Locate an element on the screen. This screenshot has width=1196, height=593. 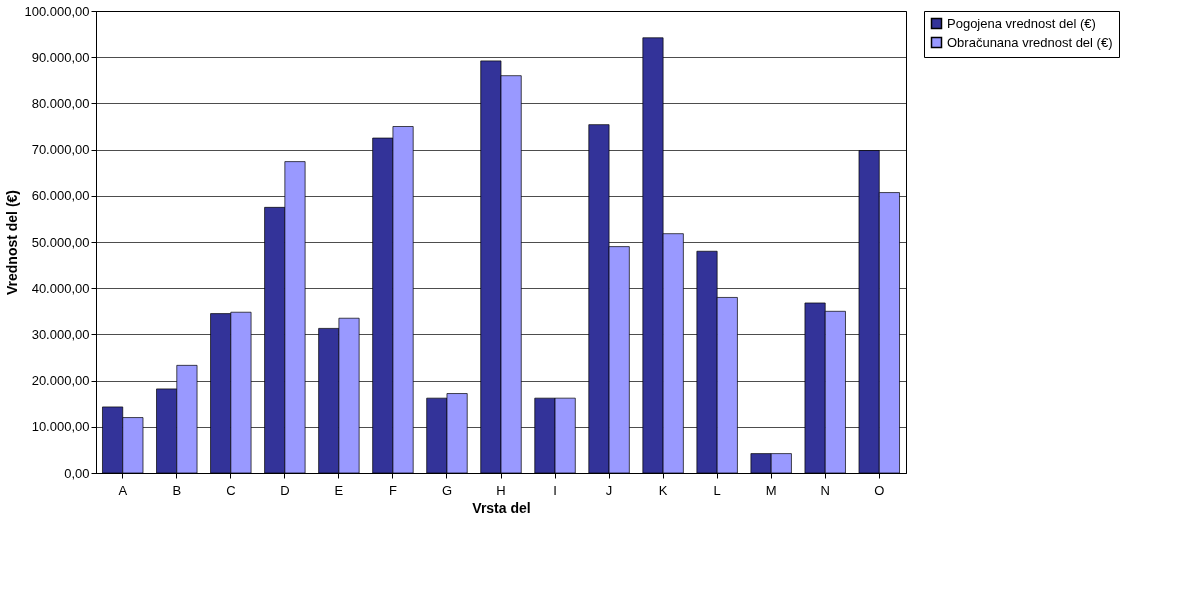
y-tick-label: 70.000,00 is located at coordinates (60, 150).